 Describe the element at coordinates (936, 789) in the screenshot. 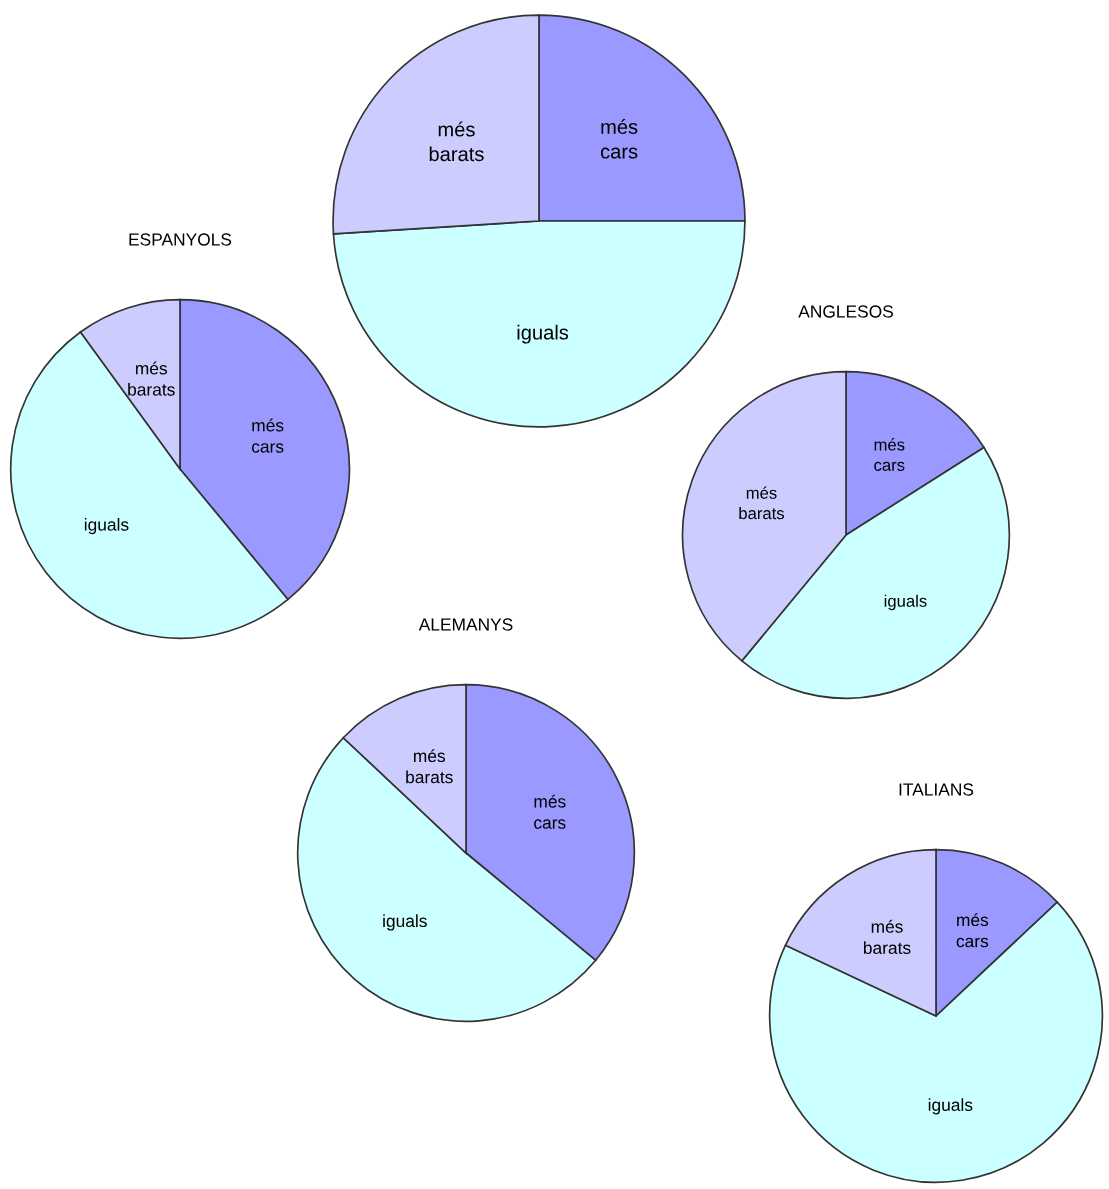

I see `chart-title: ITALIANS` at that location.